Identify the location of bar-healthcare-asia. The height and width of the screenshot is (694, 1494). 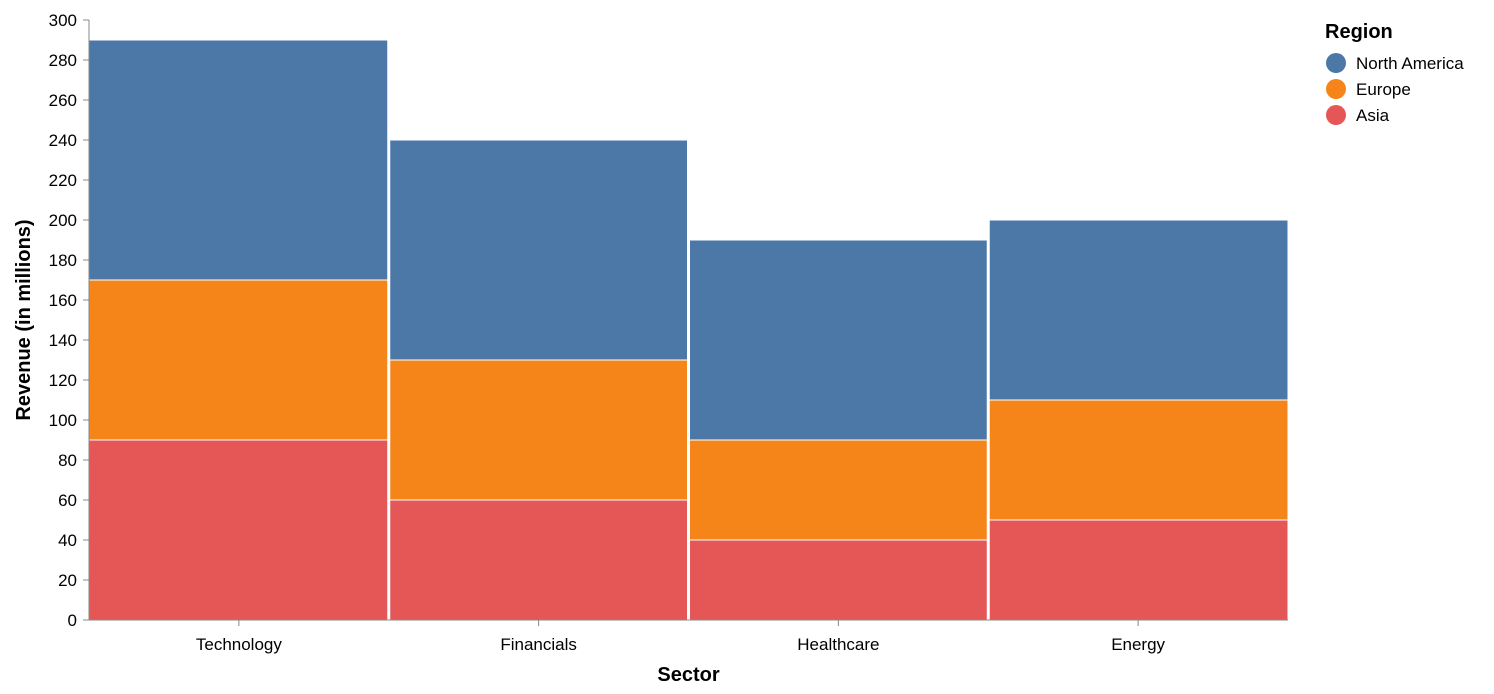
(838, 580).